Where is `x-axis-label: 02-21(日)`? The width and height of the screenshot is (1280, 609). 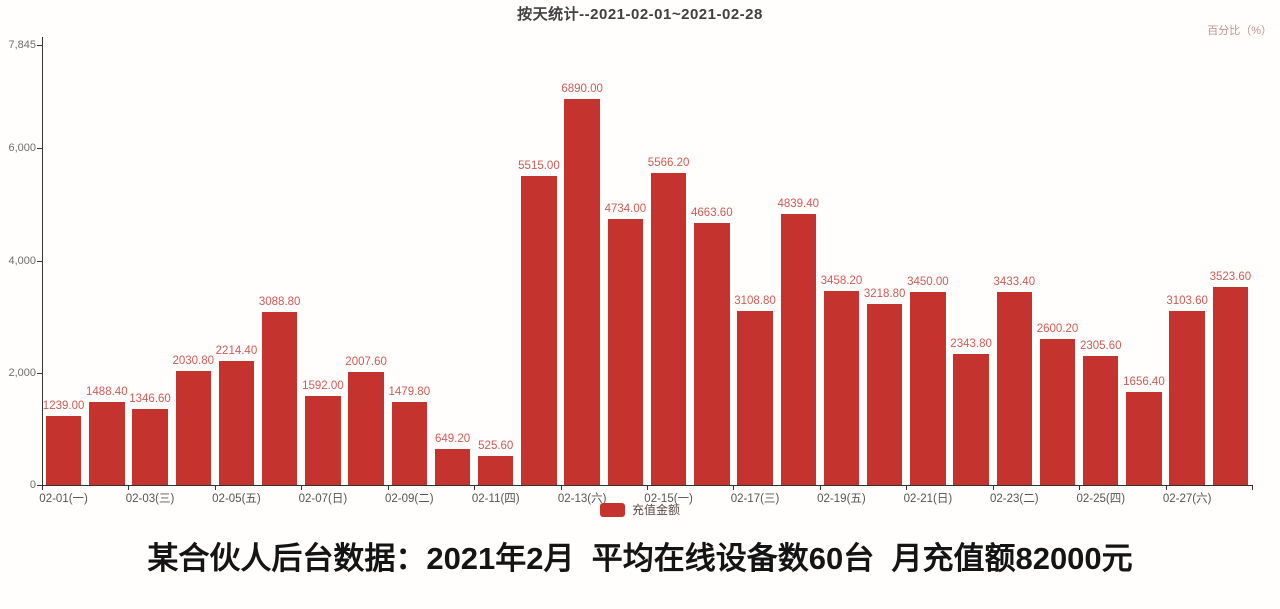 x-axis-label: 02-21(日) is located at coordinates (928, 499).